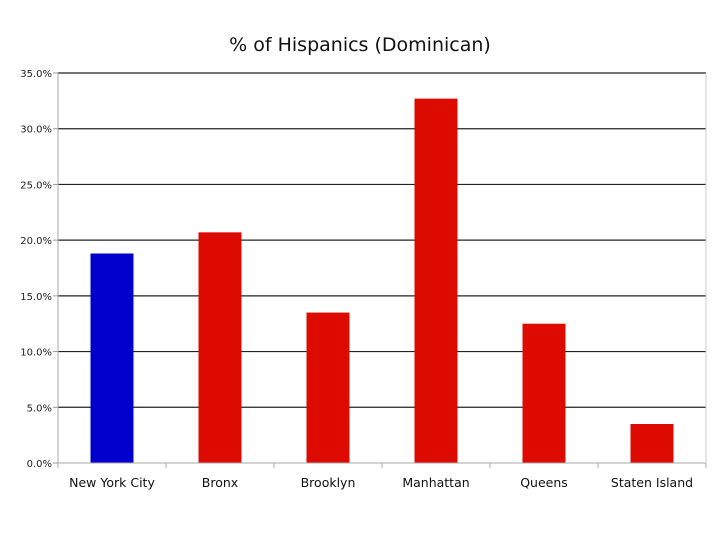  I want to click on x-tick-label: Manhattan, so click(435, 482).